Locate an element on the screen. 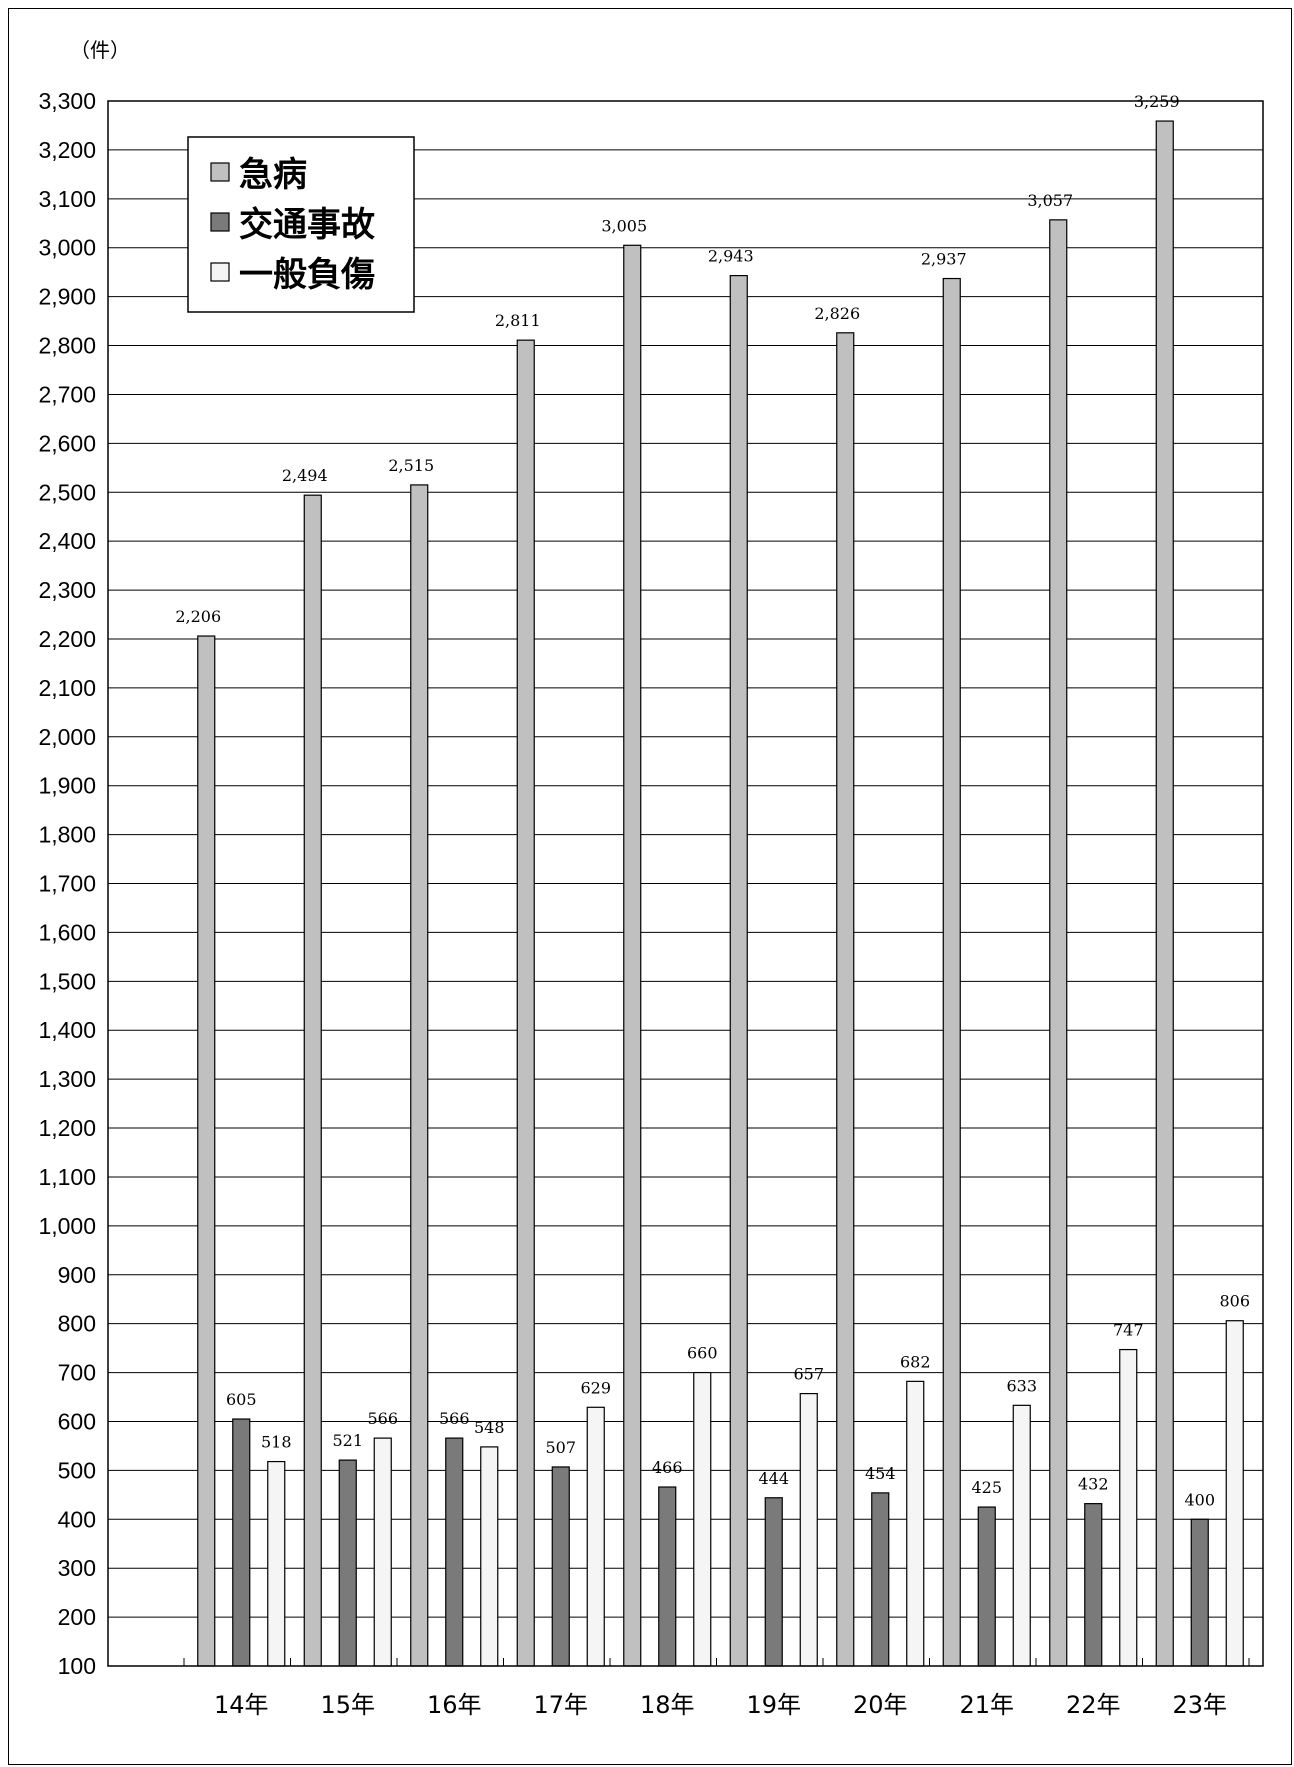  y-tick-label: 300 is located at coordinates (77, 1568).